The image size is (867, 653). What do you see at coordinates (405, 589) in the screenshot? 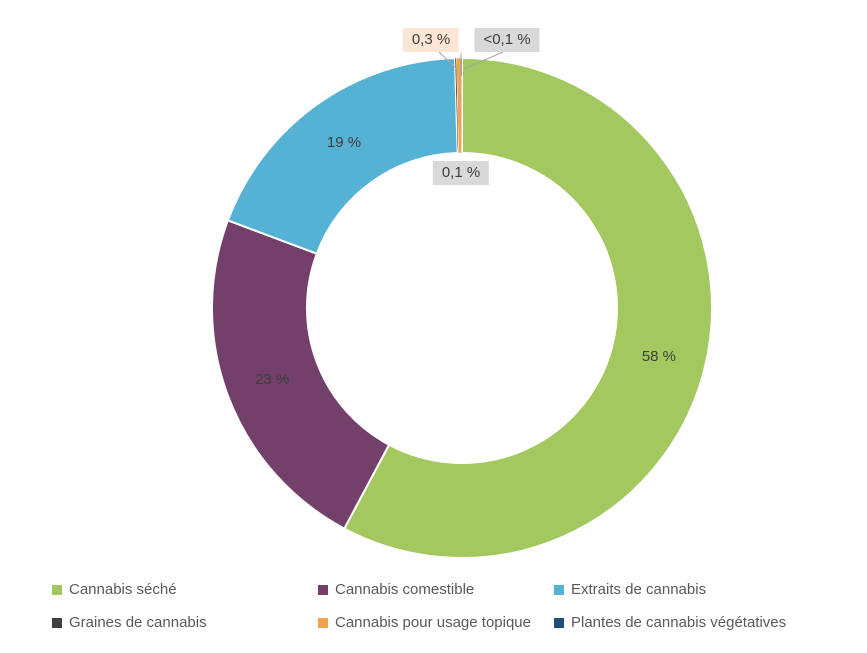
I see `legend-label: Cannabis comestible` at bounding box center [405, 589].